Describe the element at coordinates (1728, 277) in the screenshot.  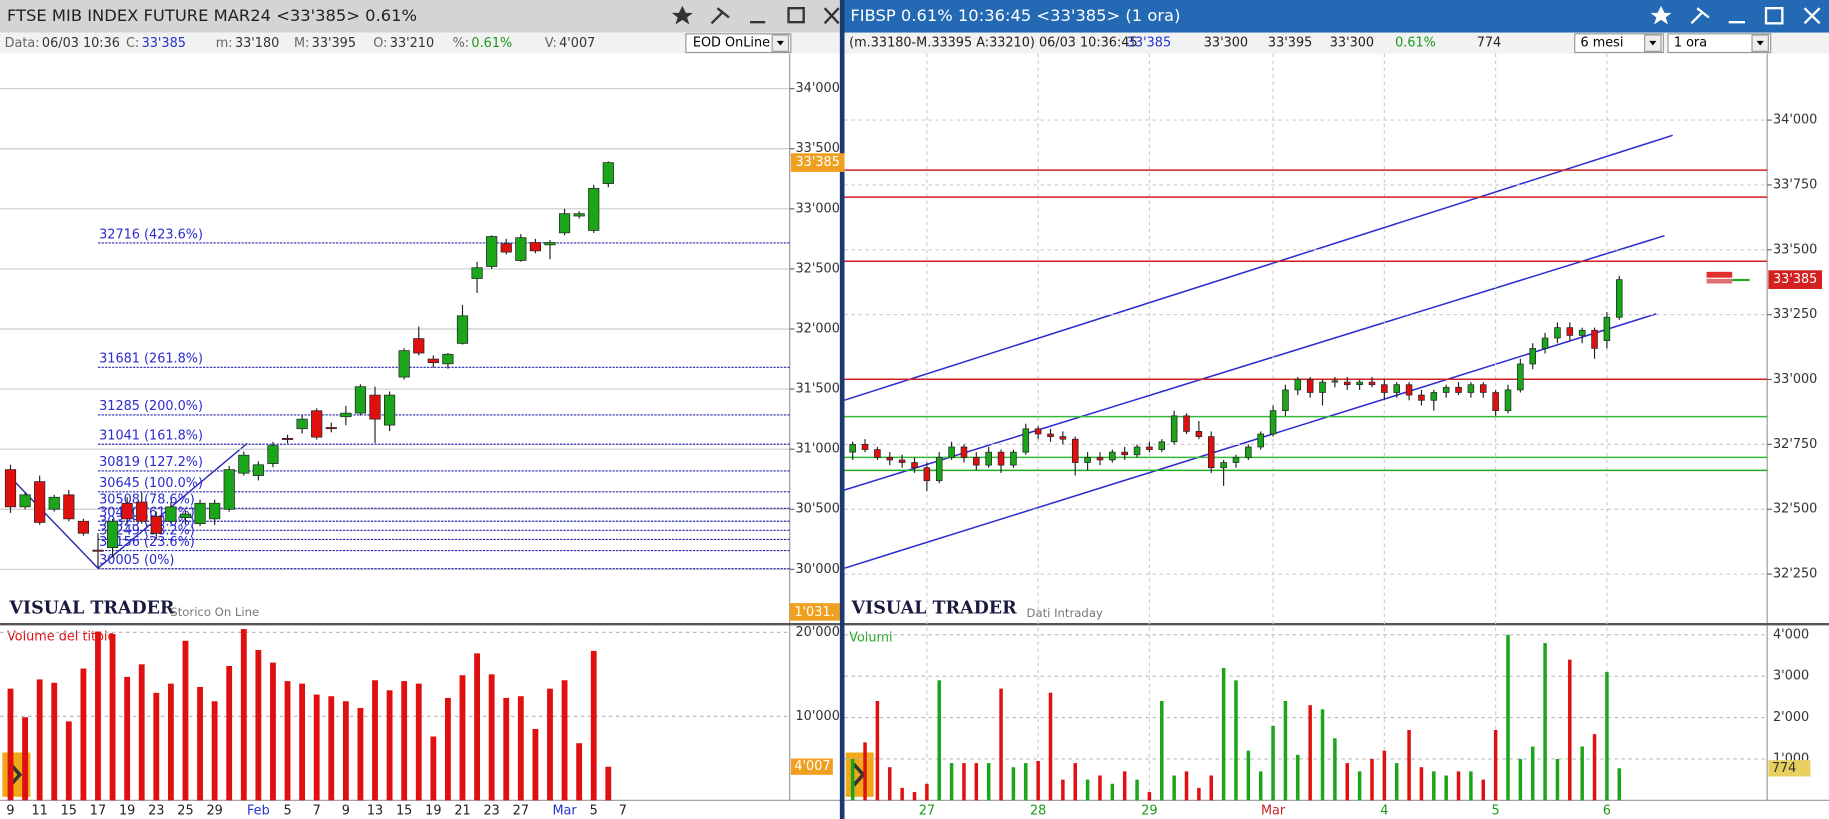
I see `alert-marker` at that location.